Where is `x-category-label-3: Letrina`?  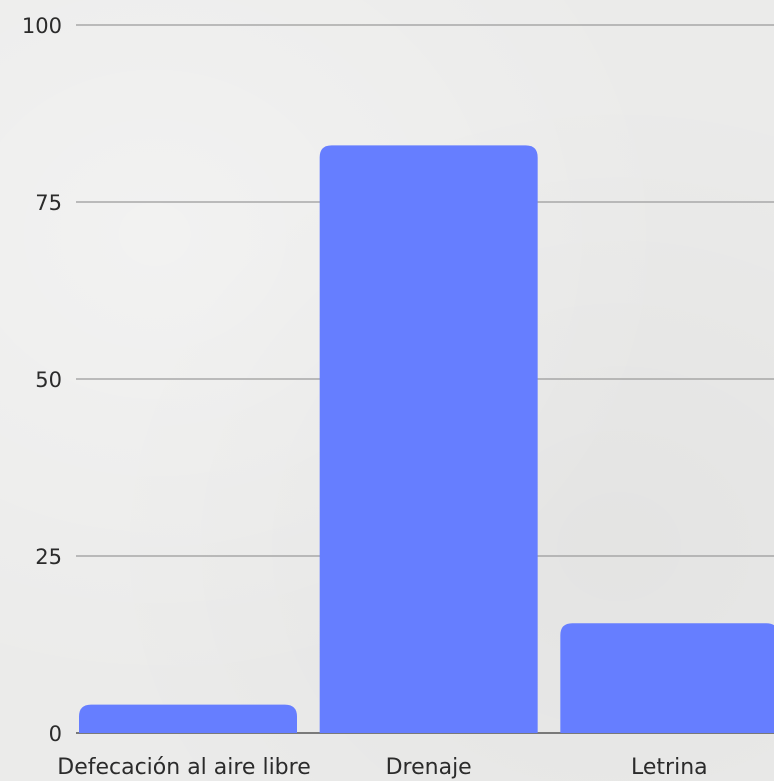
x-category-label-3: Letrina is located at coordinates (669, 767).